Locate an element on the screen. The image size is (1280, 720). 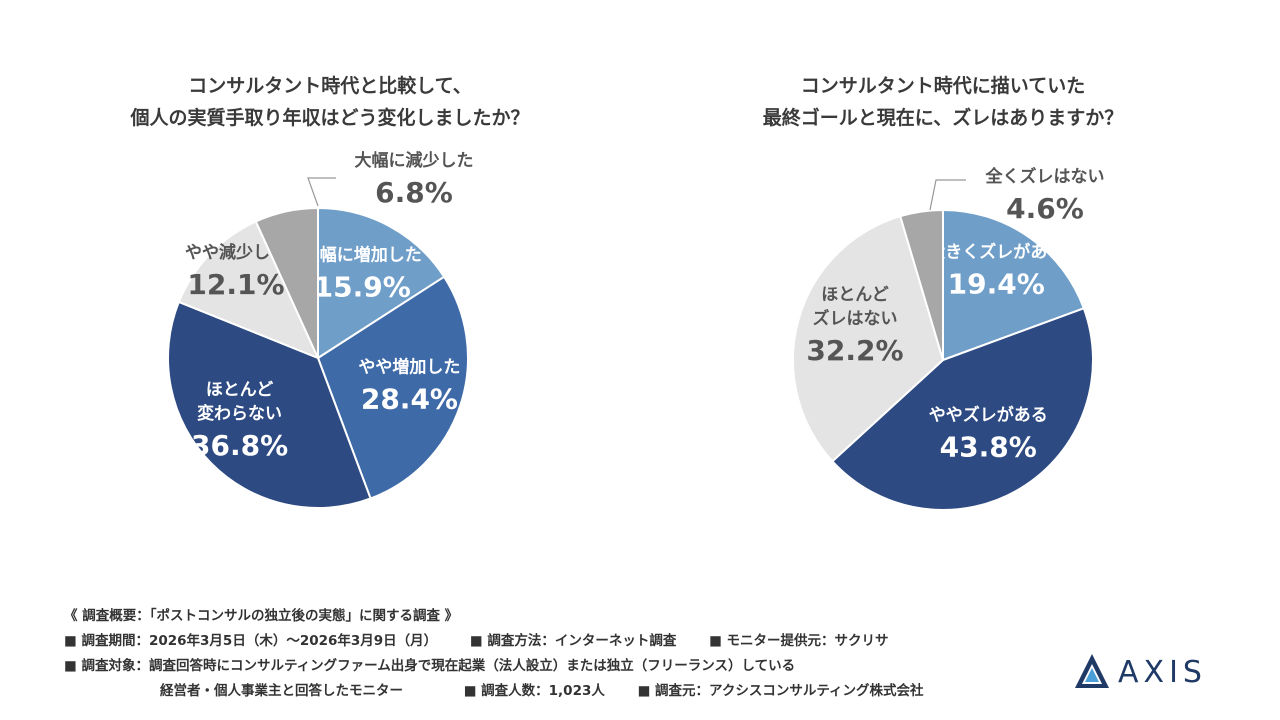
slice-value: 12.1% is located at coordinates (235, 284).